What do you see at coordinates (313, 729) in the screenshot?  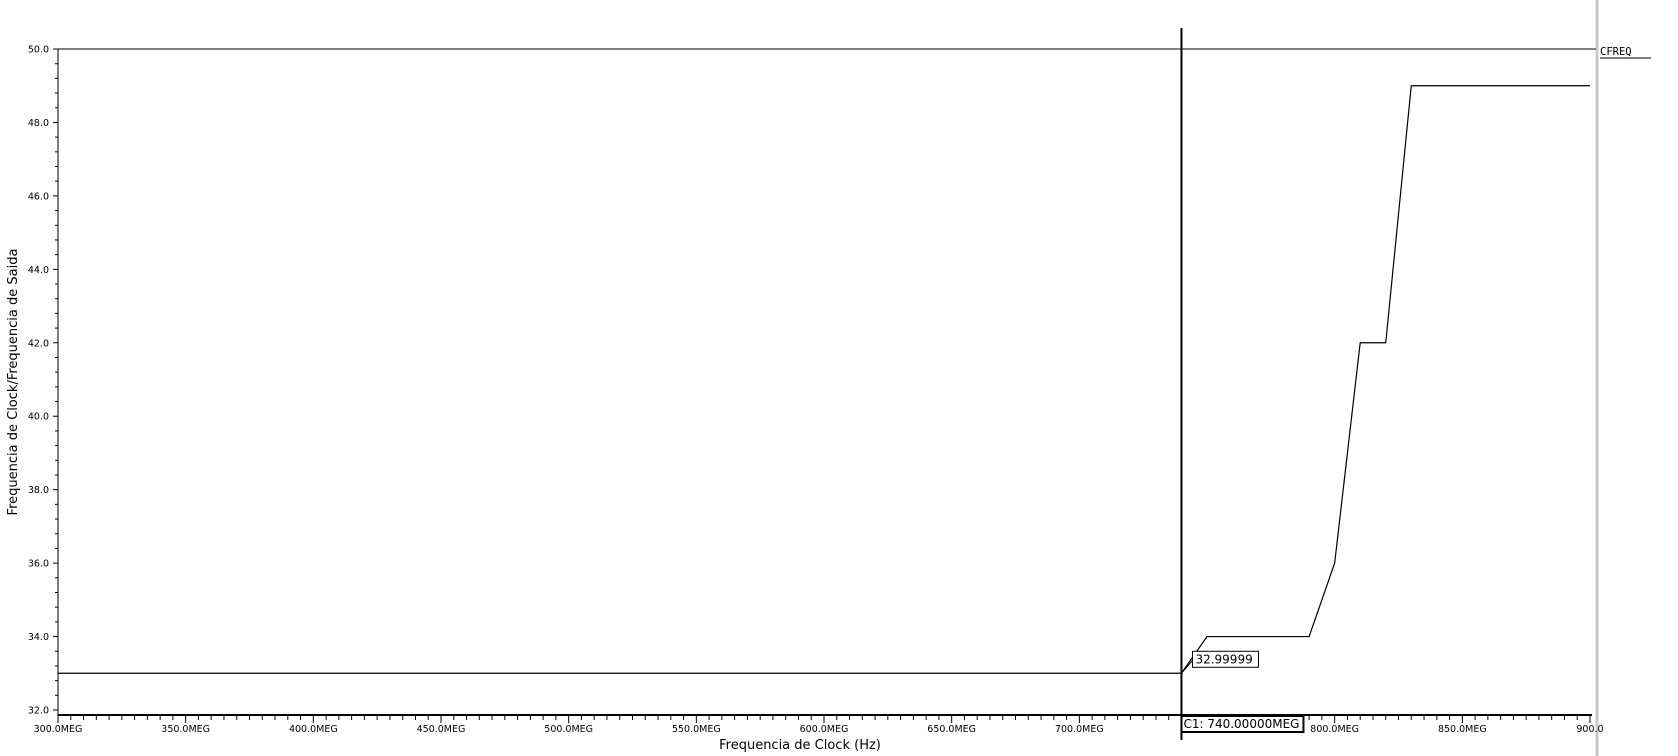 I see `x-tick-label: 400.0MEG` at bounding box center [313, 729].